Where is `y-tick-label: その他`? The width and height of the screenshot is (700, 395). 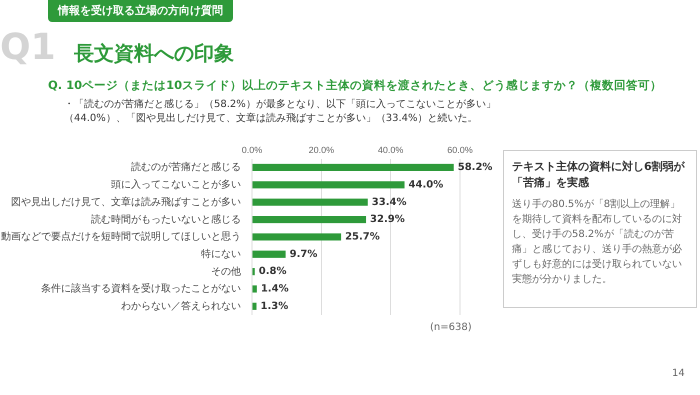 y-tick-label: その他 is located at coordinates (226, 271).